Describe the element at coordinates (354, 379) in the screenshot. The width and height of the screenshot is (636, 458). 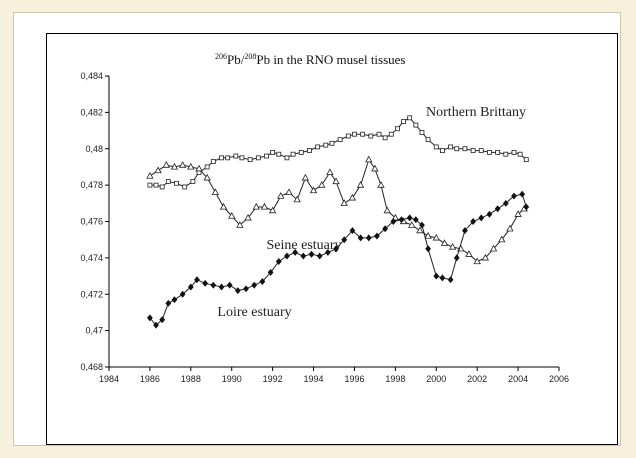
I see `x-tick-label: 1996` at that location.